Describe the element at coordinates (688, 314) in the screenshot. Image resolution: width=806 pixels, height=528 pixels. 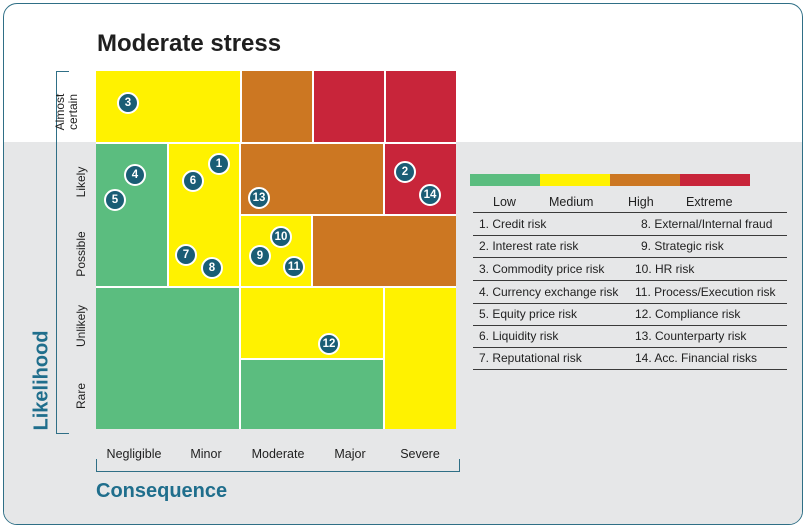
I see `risk-item-12: 12. Compliance risk` at that location.